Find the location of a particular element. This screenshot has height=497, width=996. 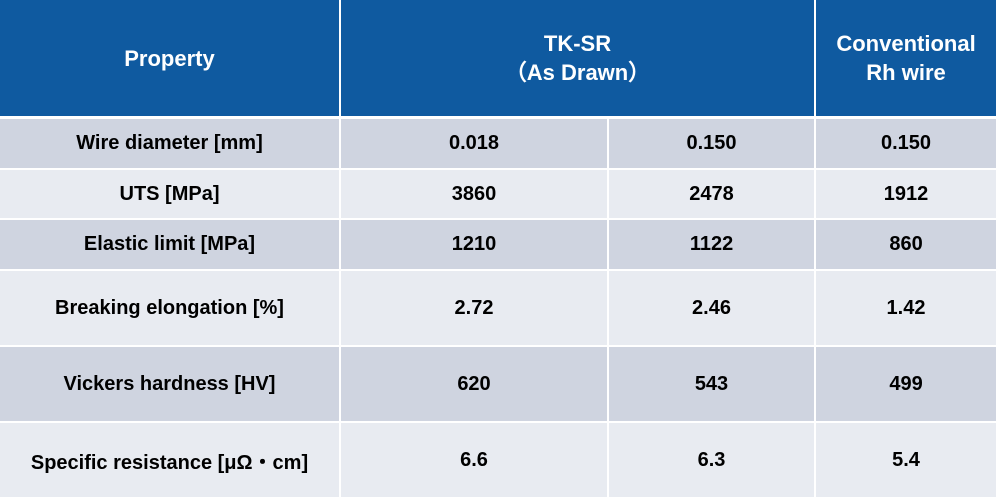

table-row-elastic-limit: Elastic limit [MPa] 1210 1122 860 is located at coordinates (498, 244).